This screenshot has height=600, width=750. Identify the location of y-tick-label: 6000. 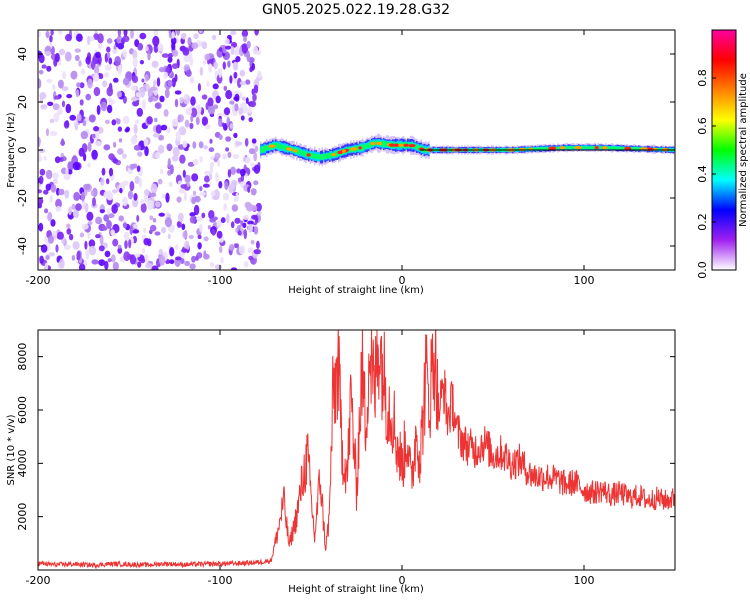
(22, 410).